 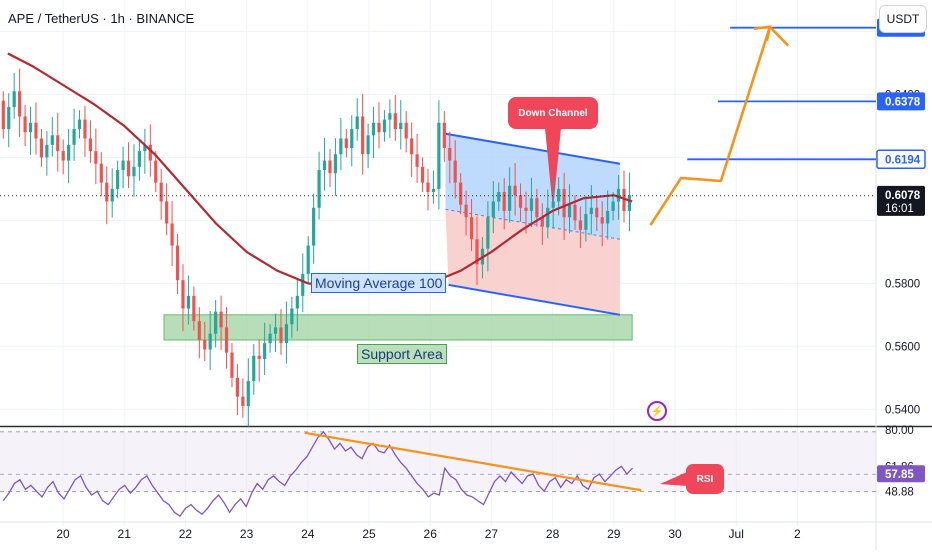 What do you see at coordinates (797, 534) in the screenshot?
I see `time-tick-label: 2` at bounding box center [797, 534].